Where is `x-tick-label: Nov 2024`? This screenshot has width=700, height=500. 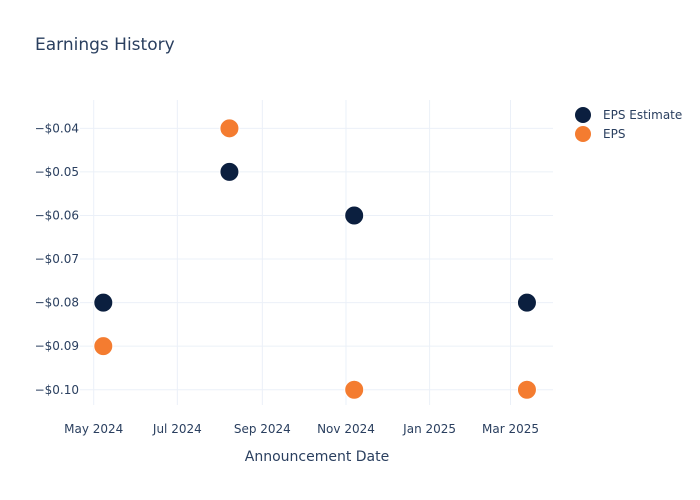 x-tick-label: Nov 2024 is located at coordinates (346, 429).